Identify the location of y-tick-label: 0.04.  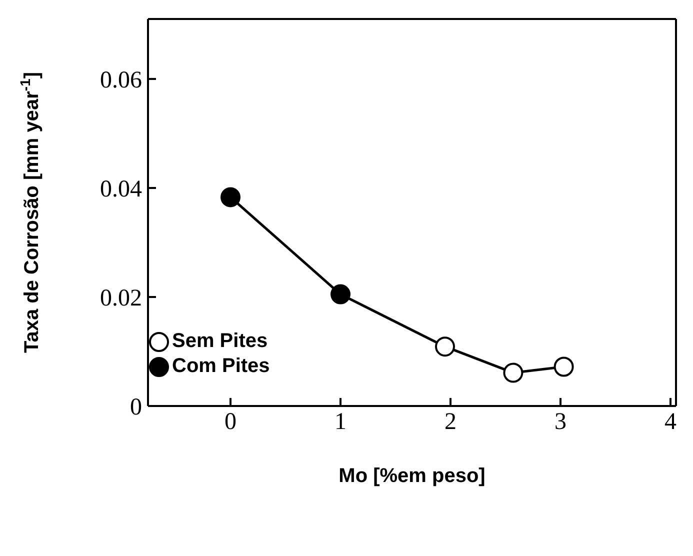
(121, 189).